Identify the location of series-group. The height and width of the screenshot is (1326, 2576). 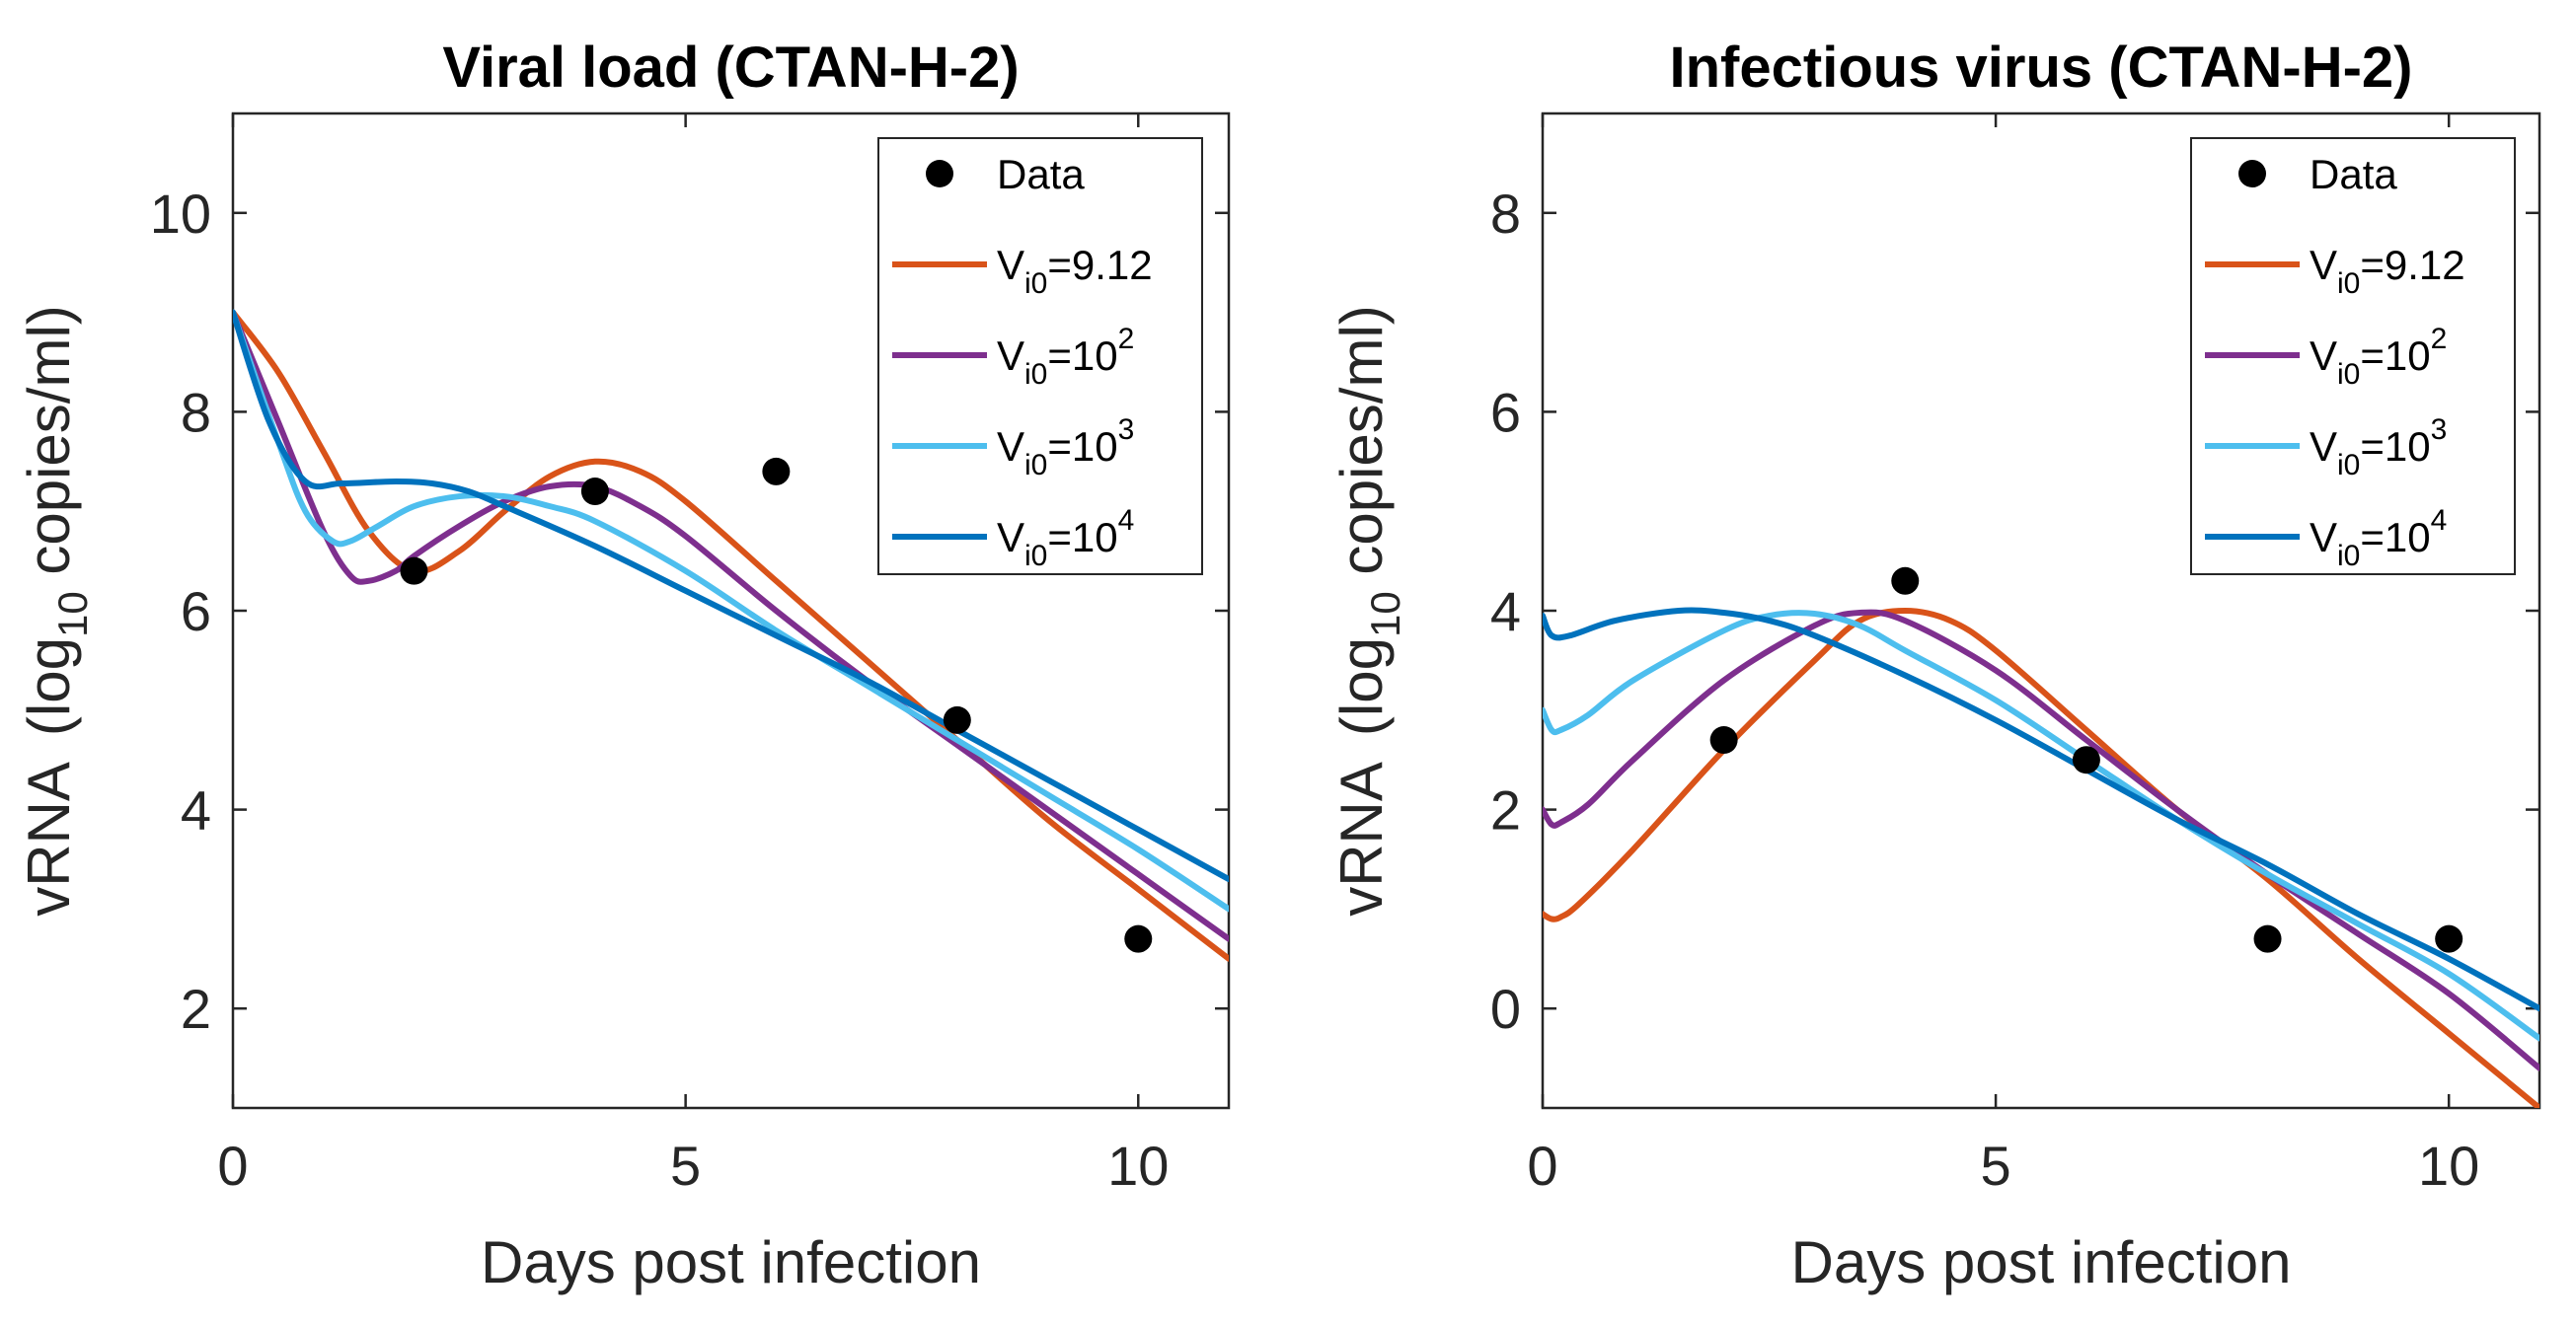
(2041, 857).